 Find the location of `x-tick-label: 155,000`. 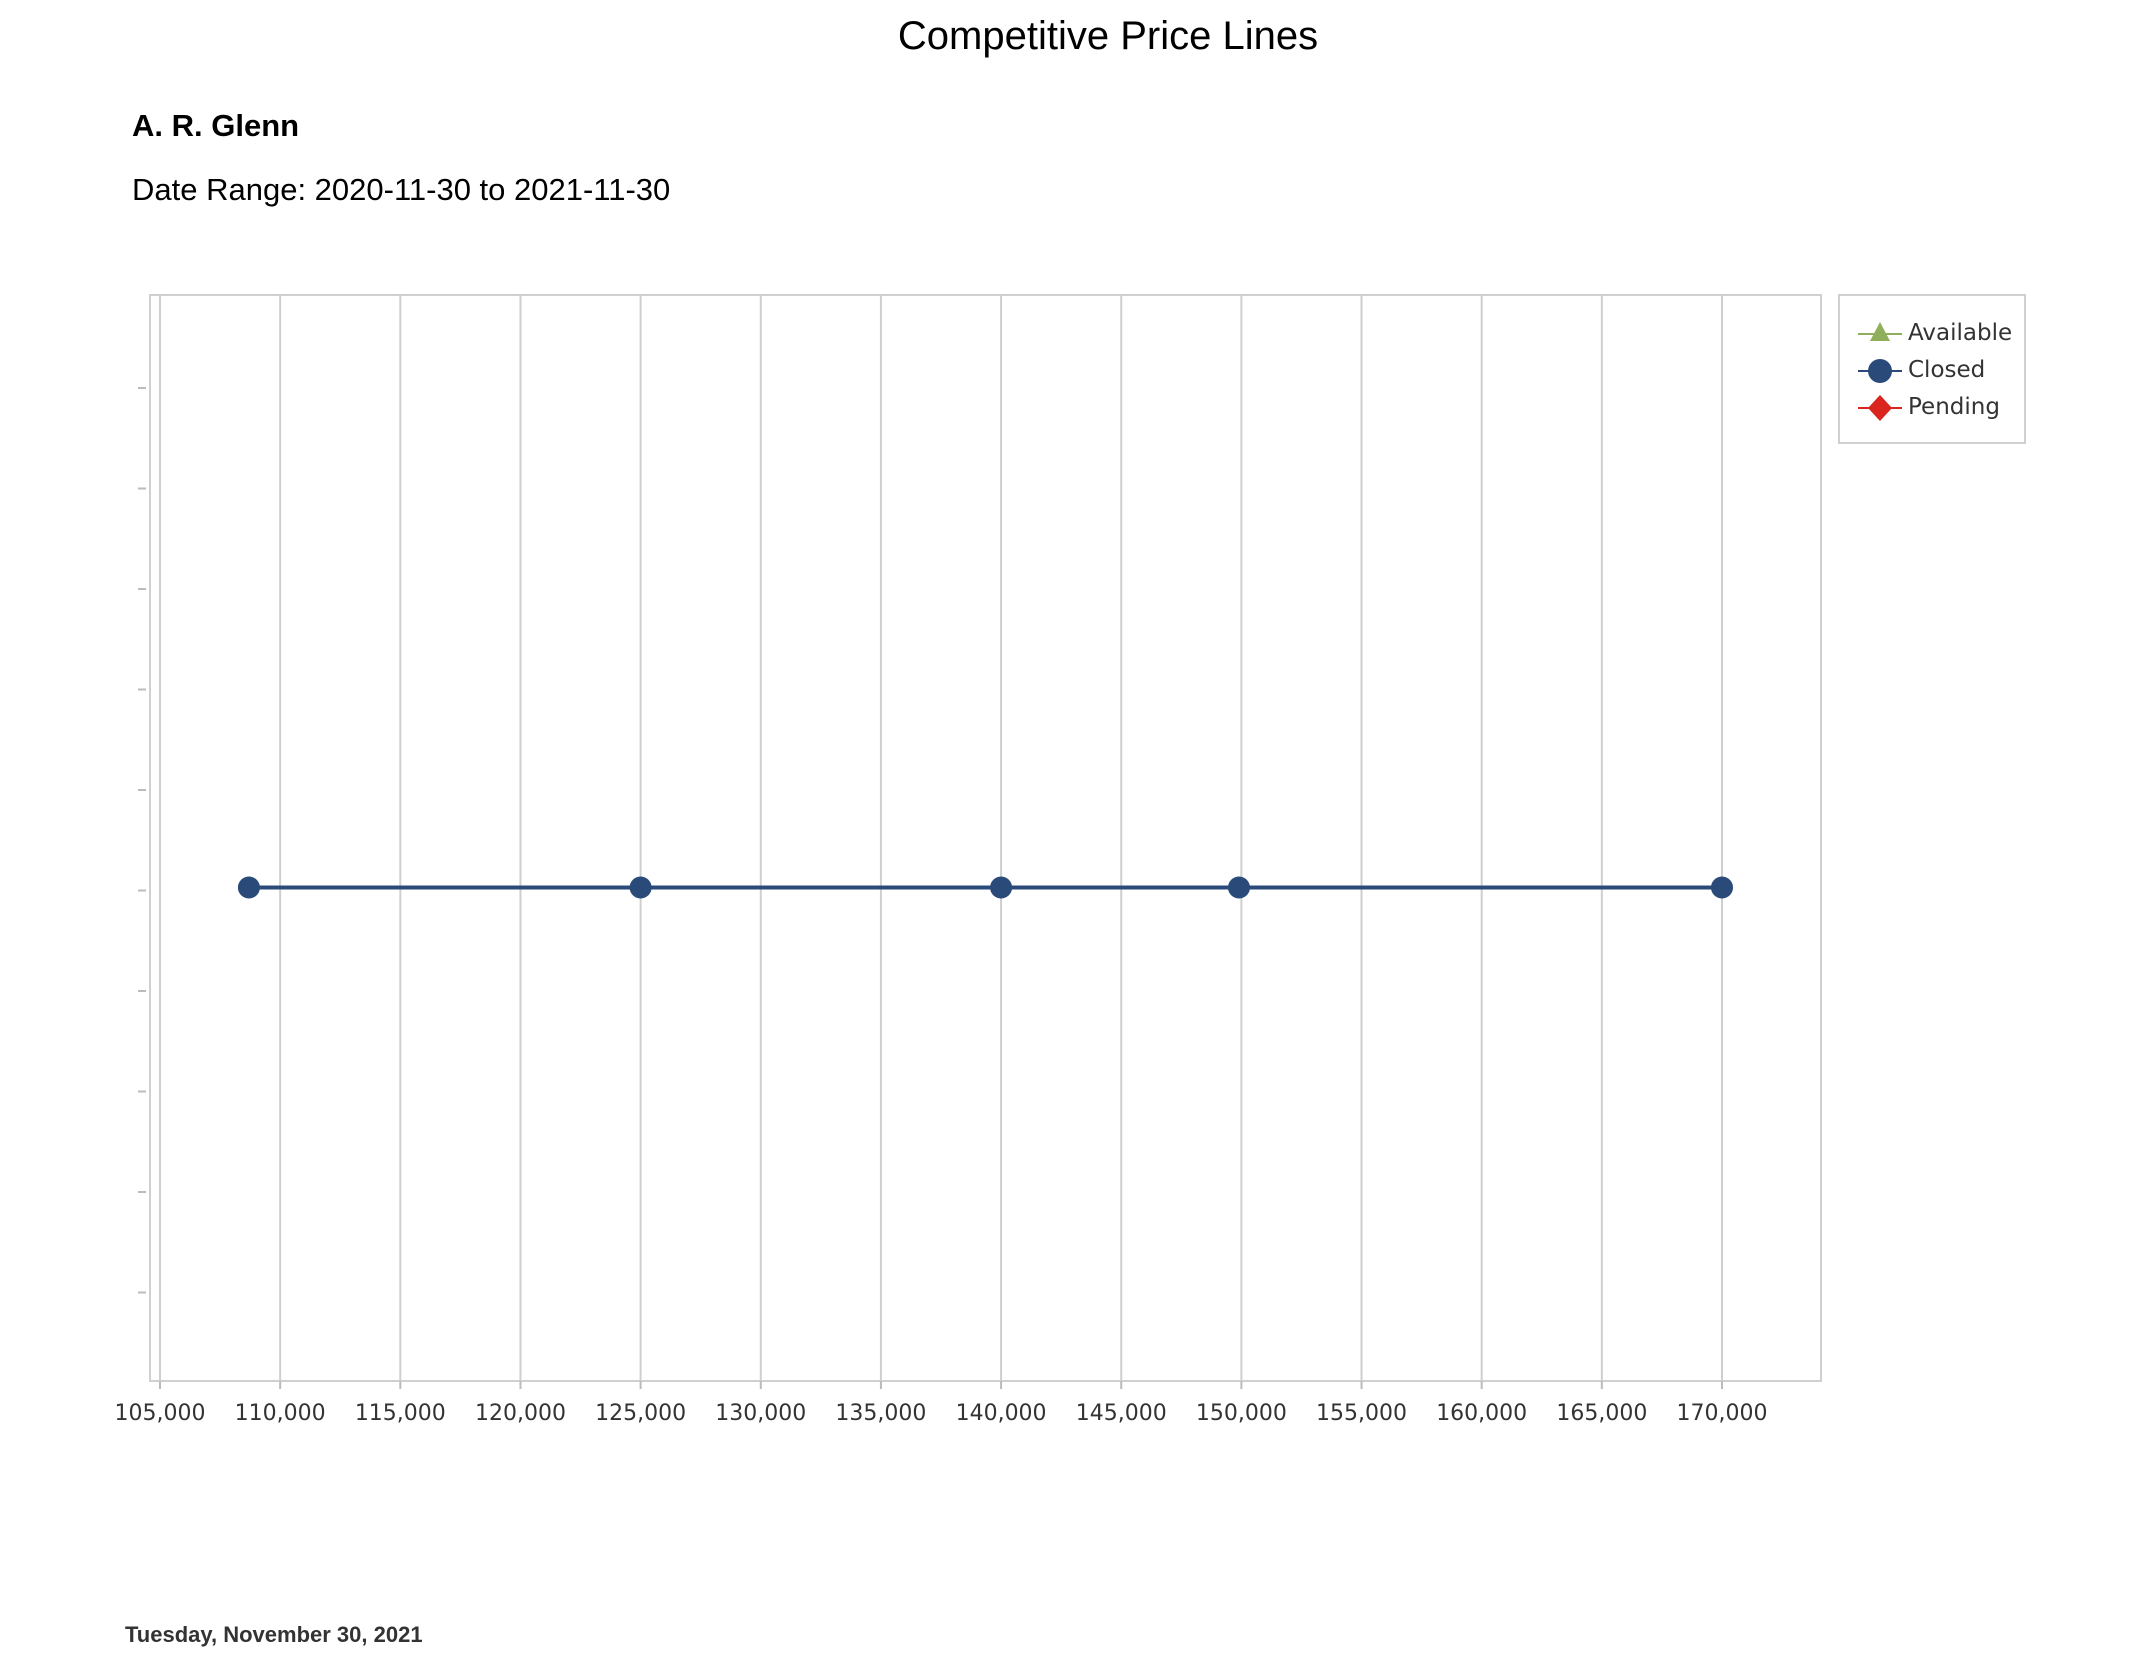

x-tick-label: 155,000 is located at coordinates (1361, 1413).